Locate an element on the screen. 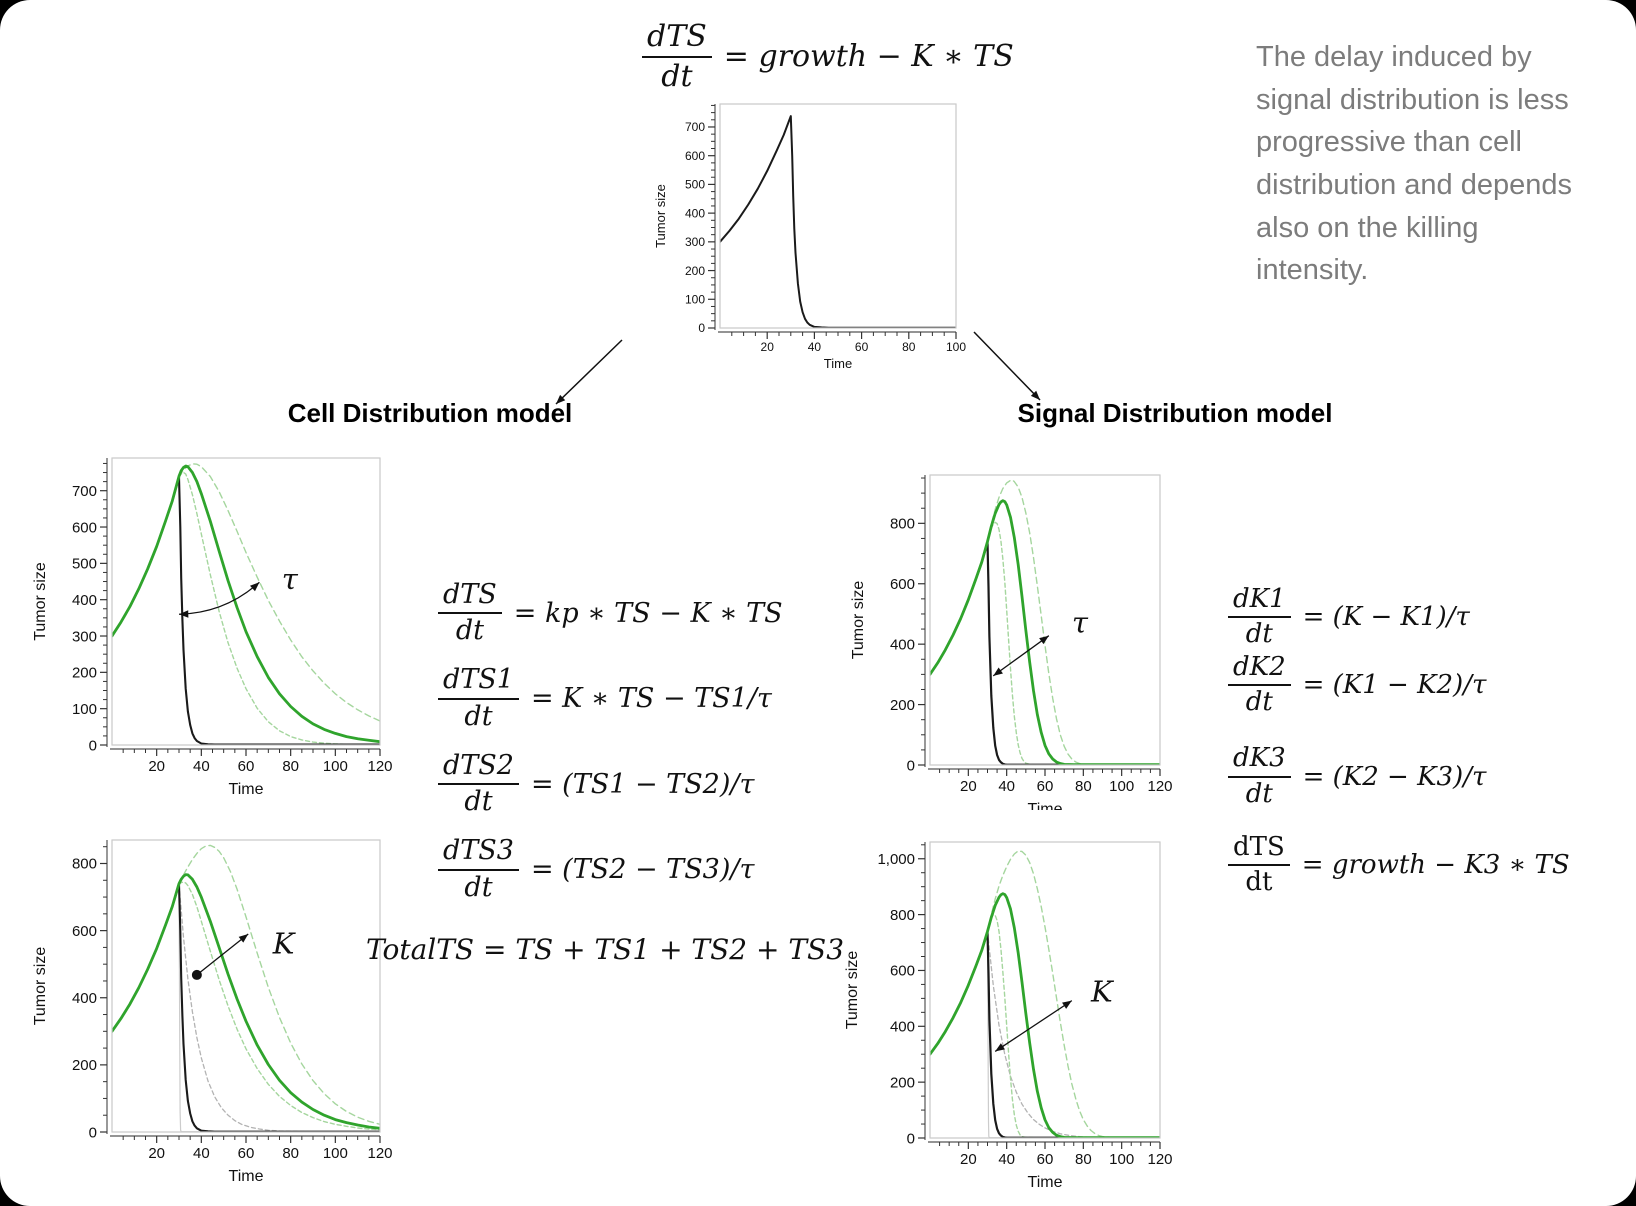 The height and width of the screenshot is (1206, 1636). equation: dTS1 dt = K ∗ TS − TS1/τ is located at coordinates (610, 698).